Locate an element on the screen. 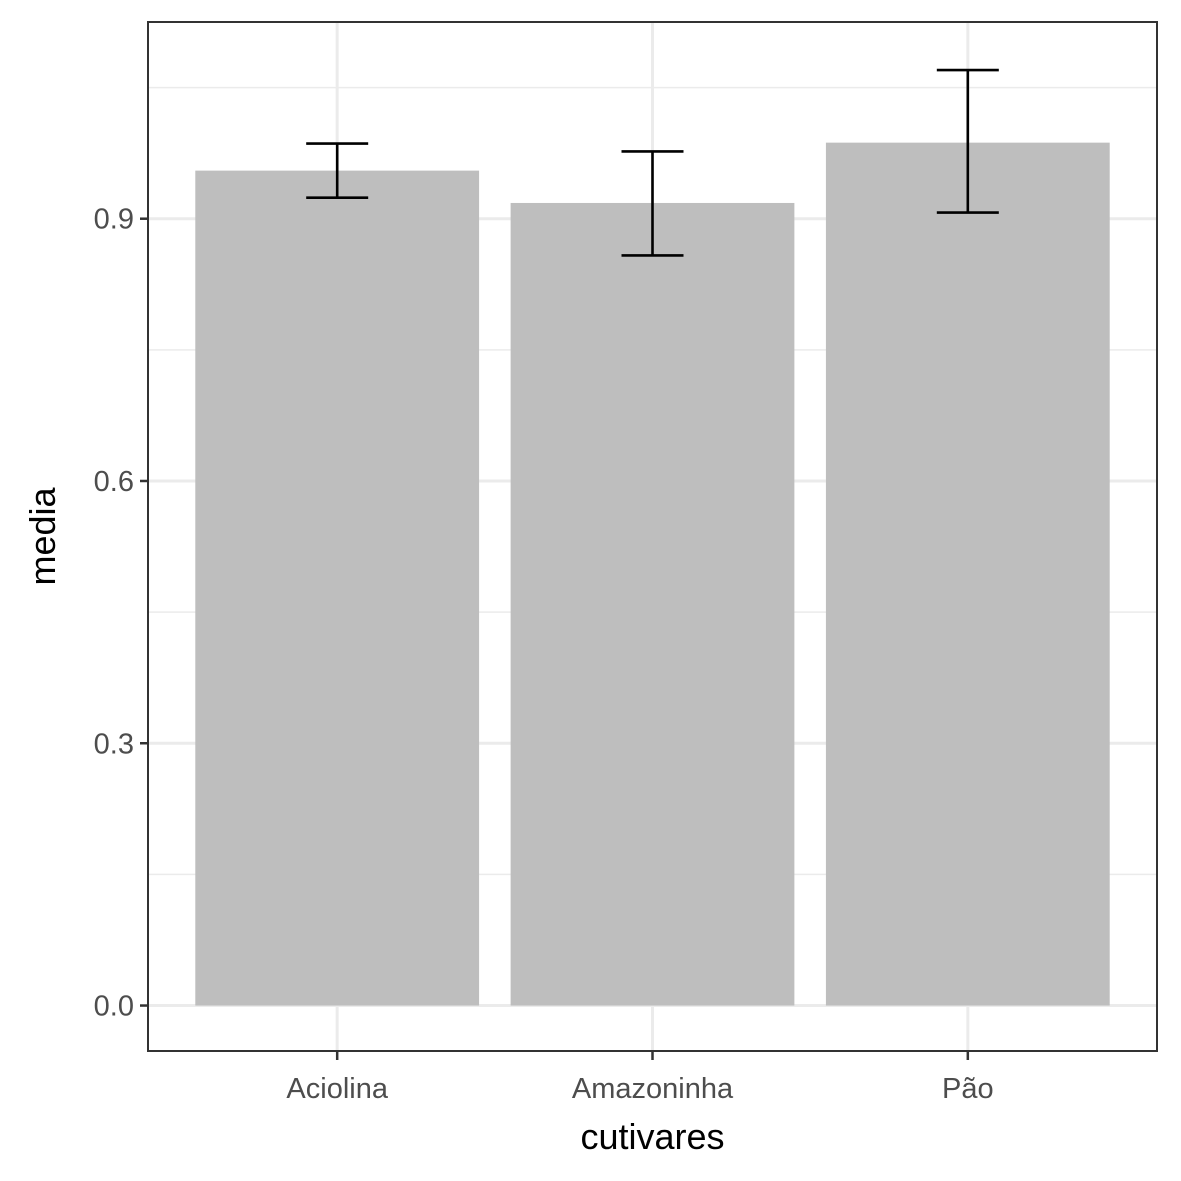  y-tick-label: 0.0 is located at coordinates (114, 1007).